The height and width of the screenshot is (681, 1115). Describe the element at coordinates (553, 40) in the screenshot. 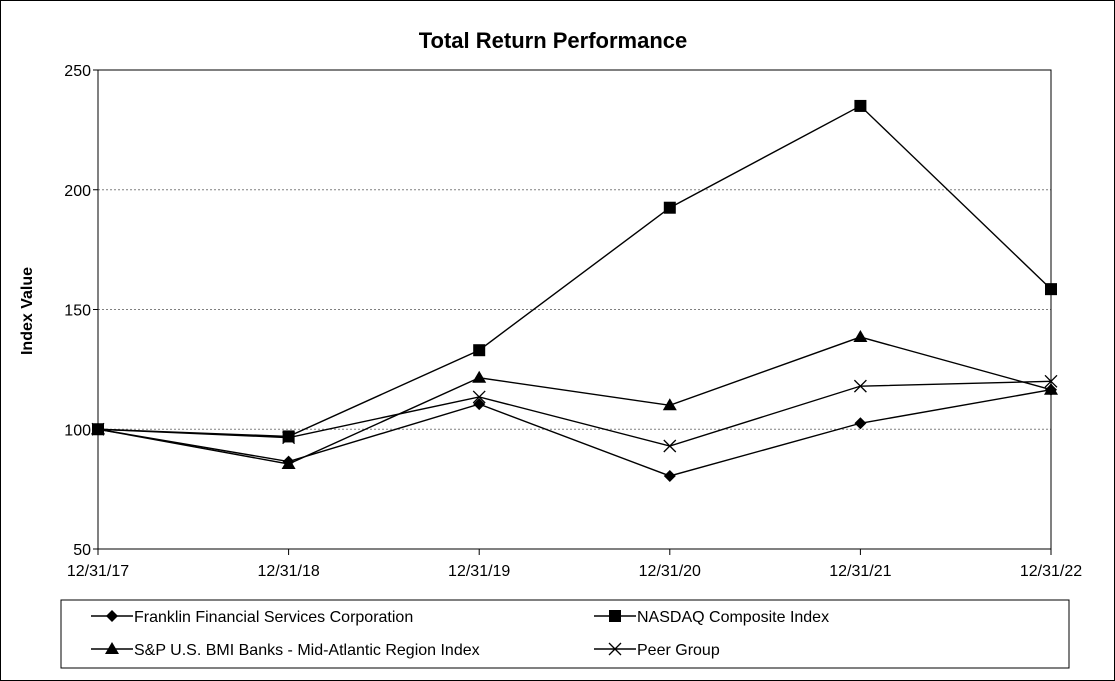

I see `chart-title: Total Return Performance` at that location.